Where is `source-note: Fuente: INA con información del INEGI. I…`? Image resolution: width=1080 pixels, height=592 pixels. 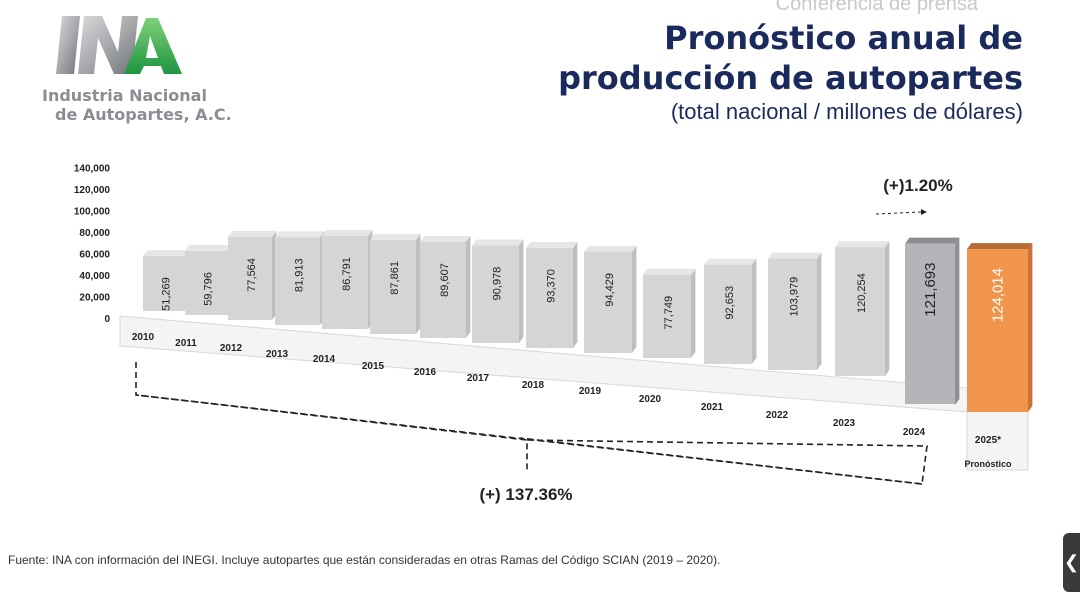
source-note: Fuente: INA con información del INEGI. I… is located at coordinates (364, 560).